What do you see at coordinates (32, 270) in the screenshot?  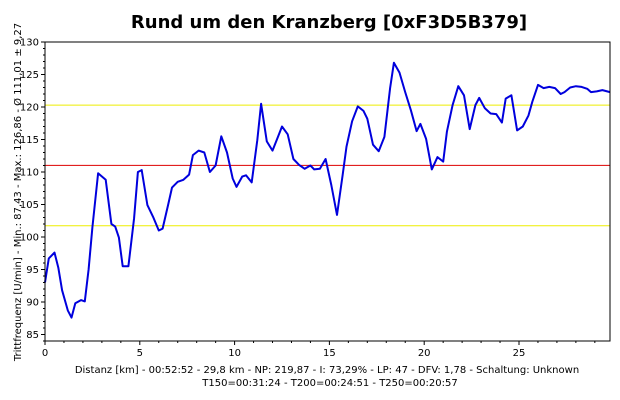 I see `y-tick-label: 95` at bounding box center [32, 270].